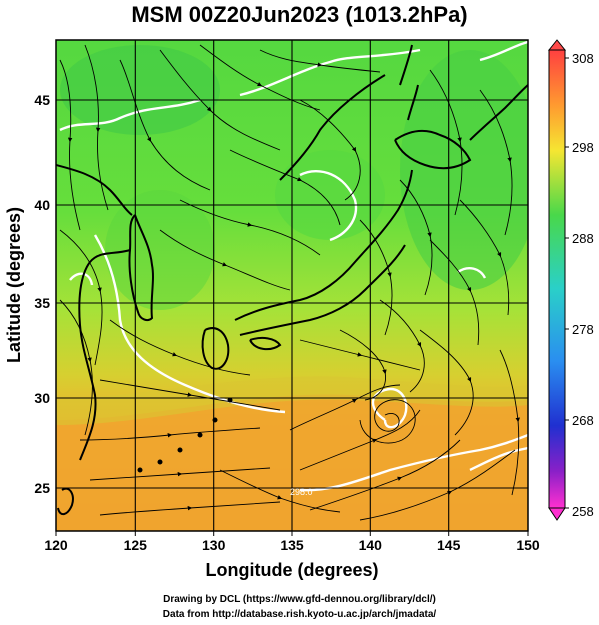 The width and height of the screenshot is (599, 625). What do you see at coordinates (583, 329) in the screenshot?
I see `colorbar-label: 278` at bounding box center [583, 329].